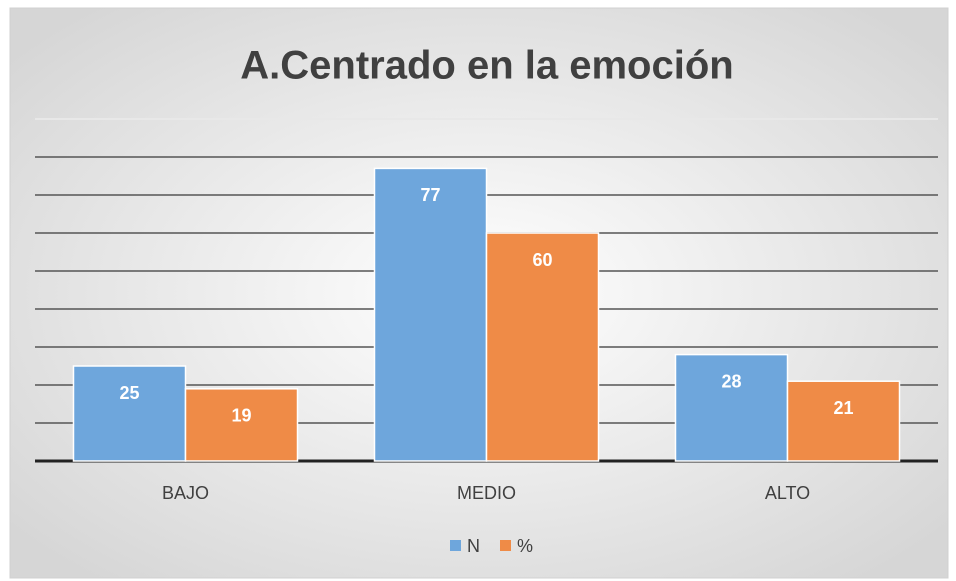 The height and width of the screenshot is (581, 956). I want to click on x-tick-label: ALTO, so click(787, 493).